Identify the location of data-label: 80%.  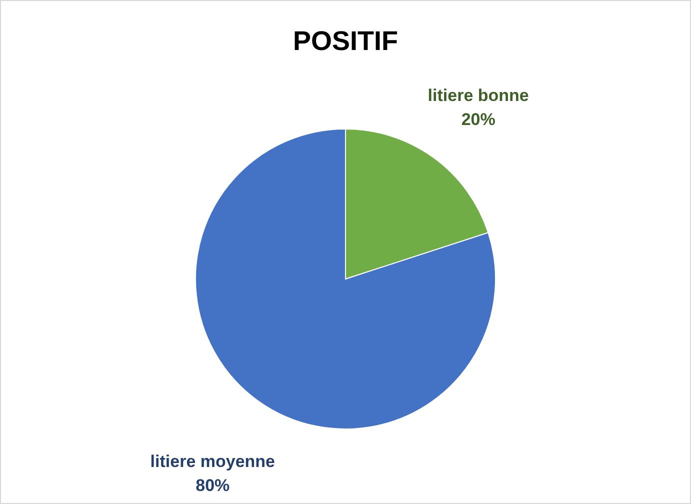
(213, 485).